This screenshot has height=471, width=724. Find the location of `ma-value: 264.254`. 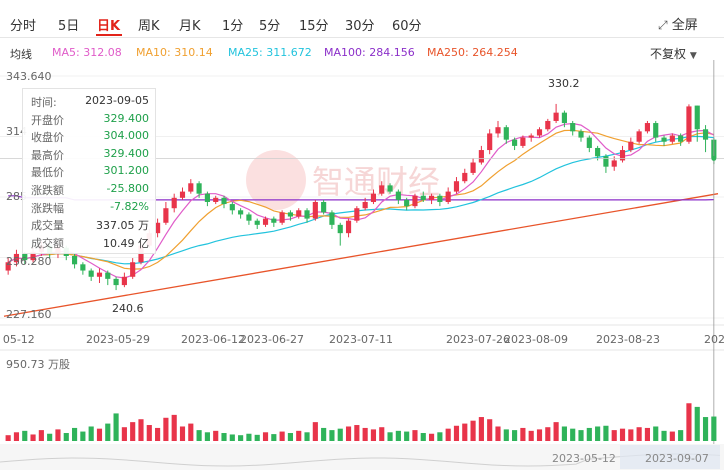

ma-value: 264.254 is located at coordinates (495, 52).